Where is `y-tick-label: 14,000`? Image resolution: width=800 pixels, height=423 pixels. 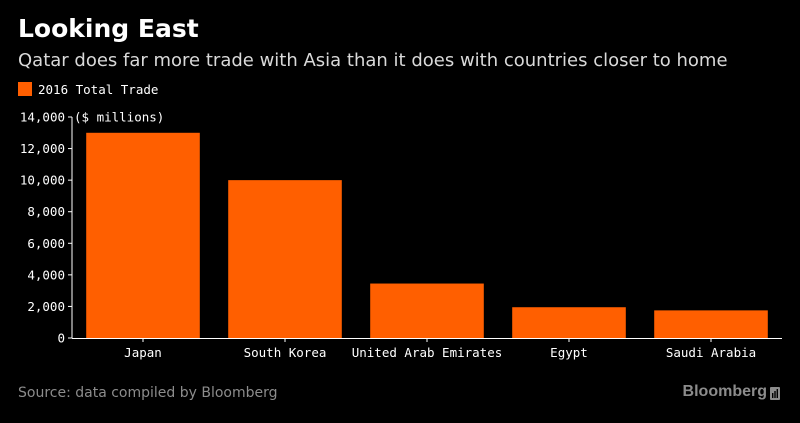 y-tick-label: 14,000 is located at coordinates (42, 117).